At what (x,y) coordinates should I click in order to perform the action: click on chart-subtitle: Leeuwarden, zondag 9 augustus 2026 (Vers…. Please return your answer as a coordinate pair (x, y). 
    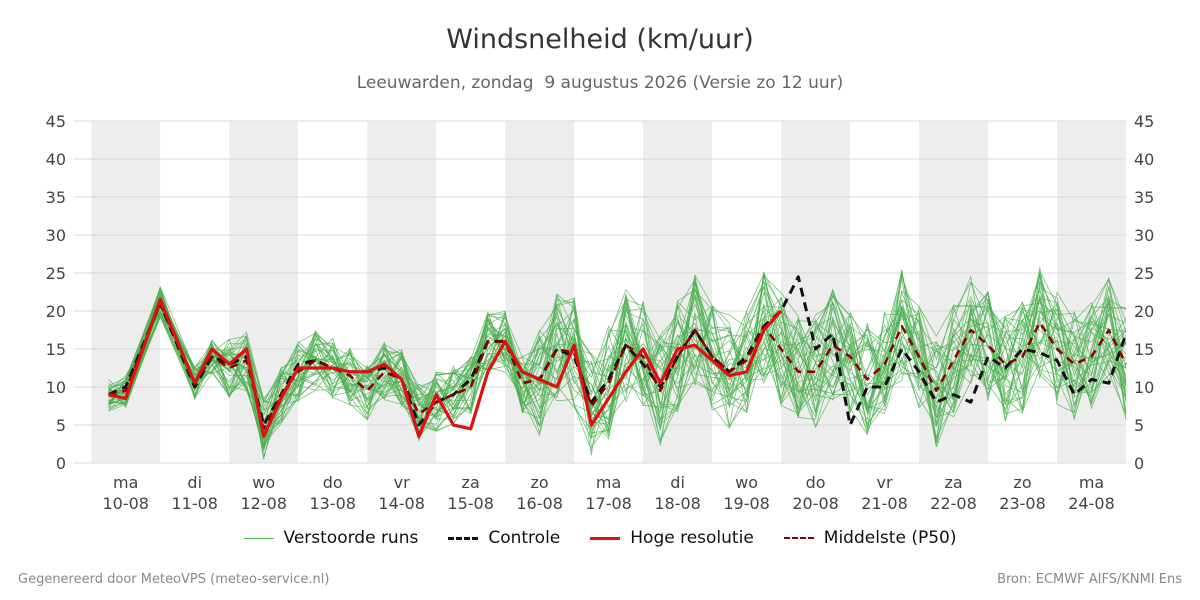
    Looking at the image, I should click on (600, 83).